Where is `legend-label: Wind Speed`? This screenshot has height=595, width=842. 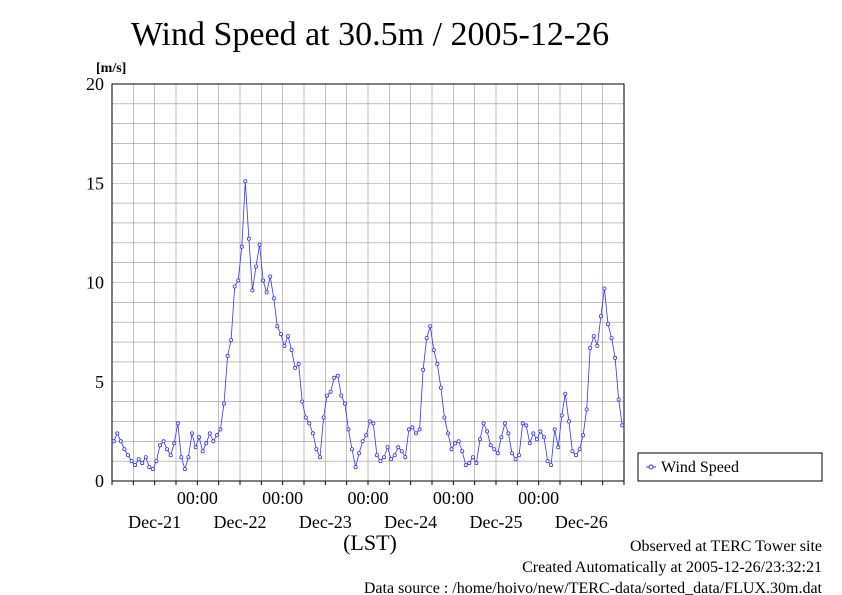
legend-label: Wind Speed is located at coordinates (700, 467).